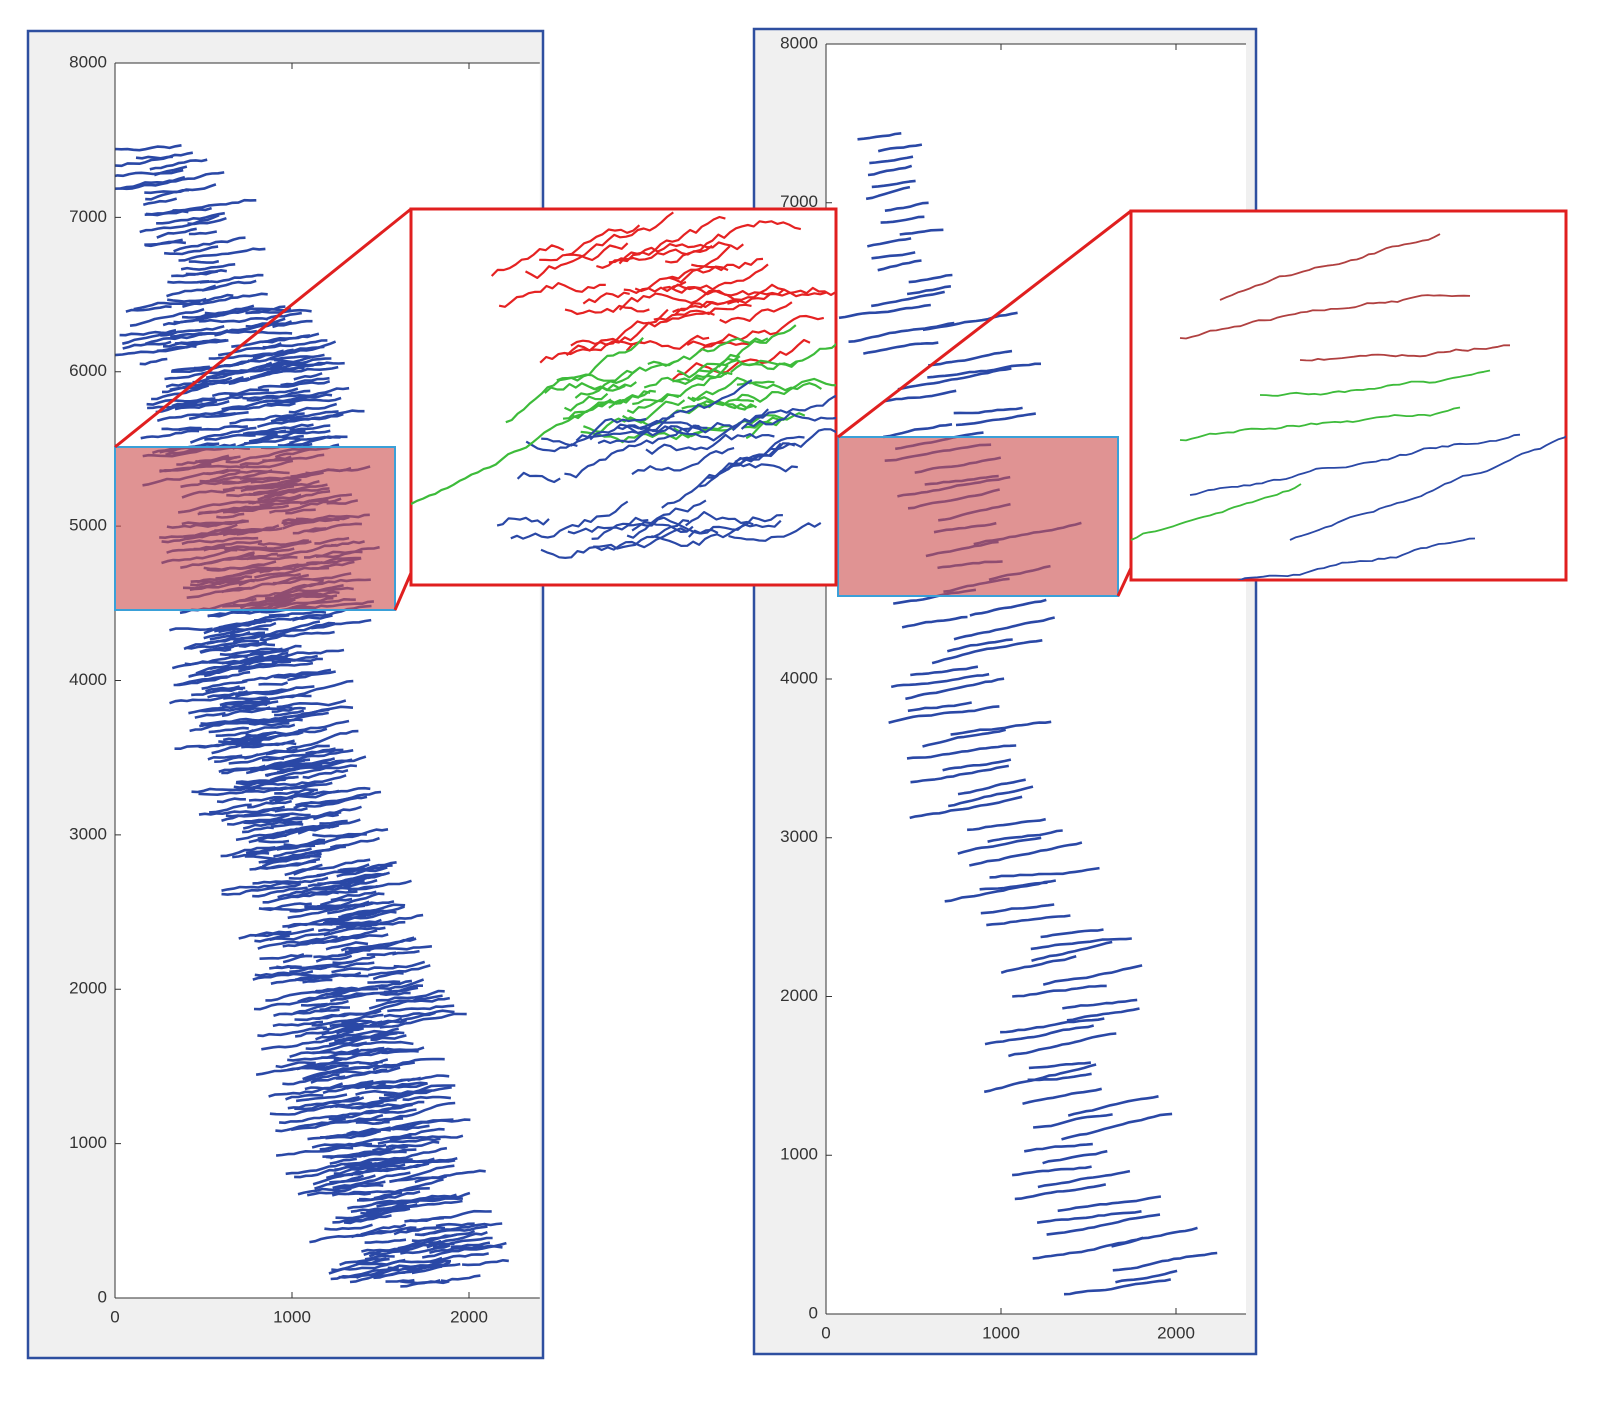 Image resolution: width=1600 pixels, height=1405 pixels. Describe the element at coordinates (1176, 1332) in the screenshot. I see `x-tick-label: 2000` at that location.